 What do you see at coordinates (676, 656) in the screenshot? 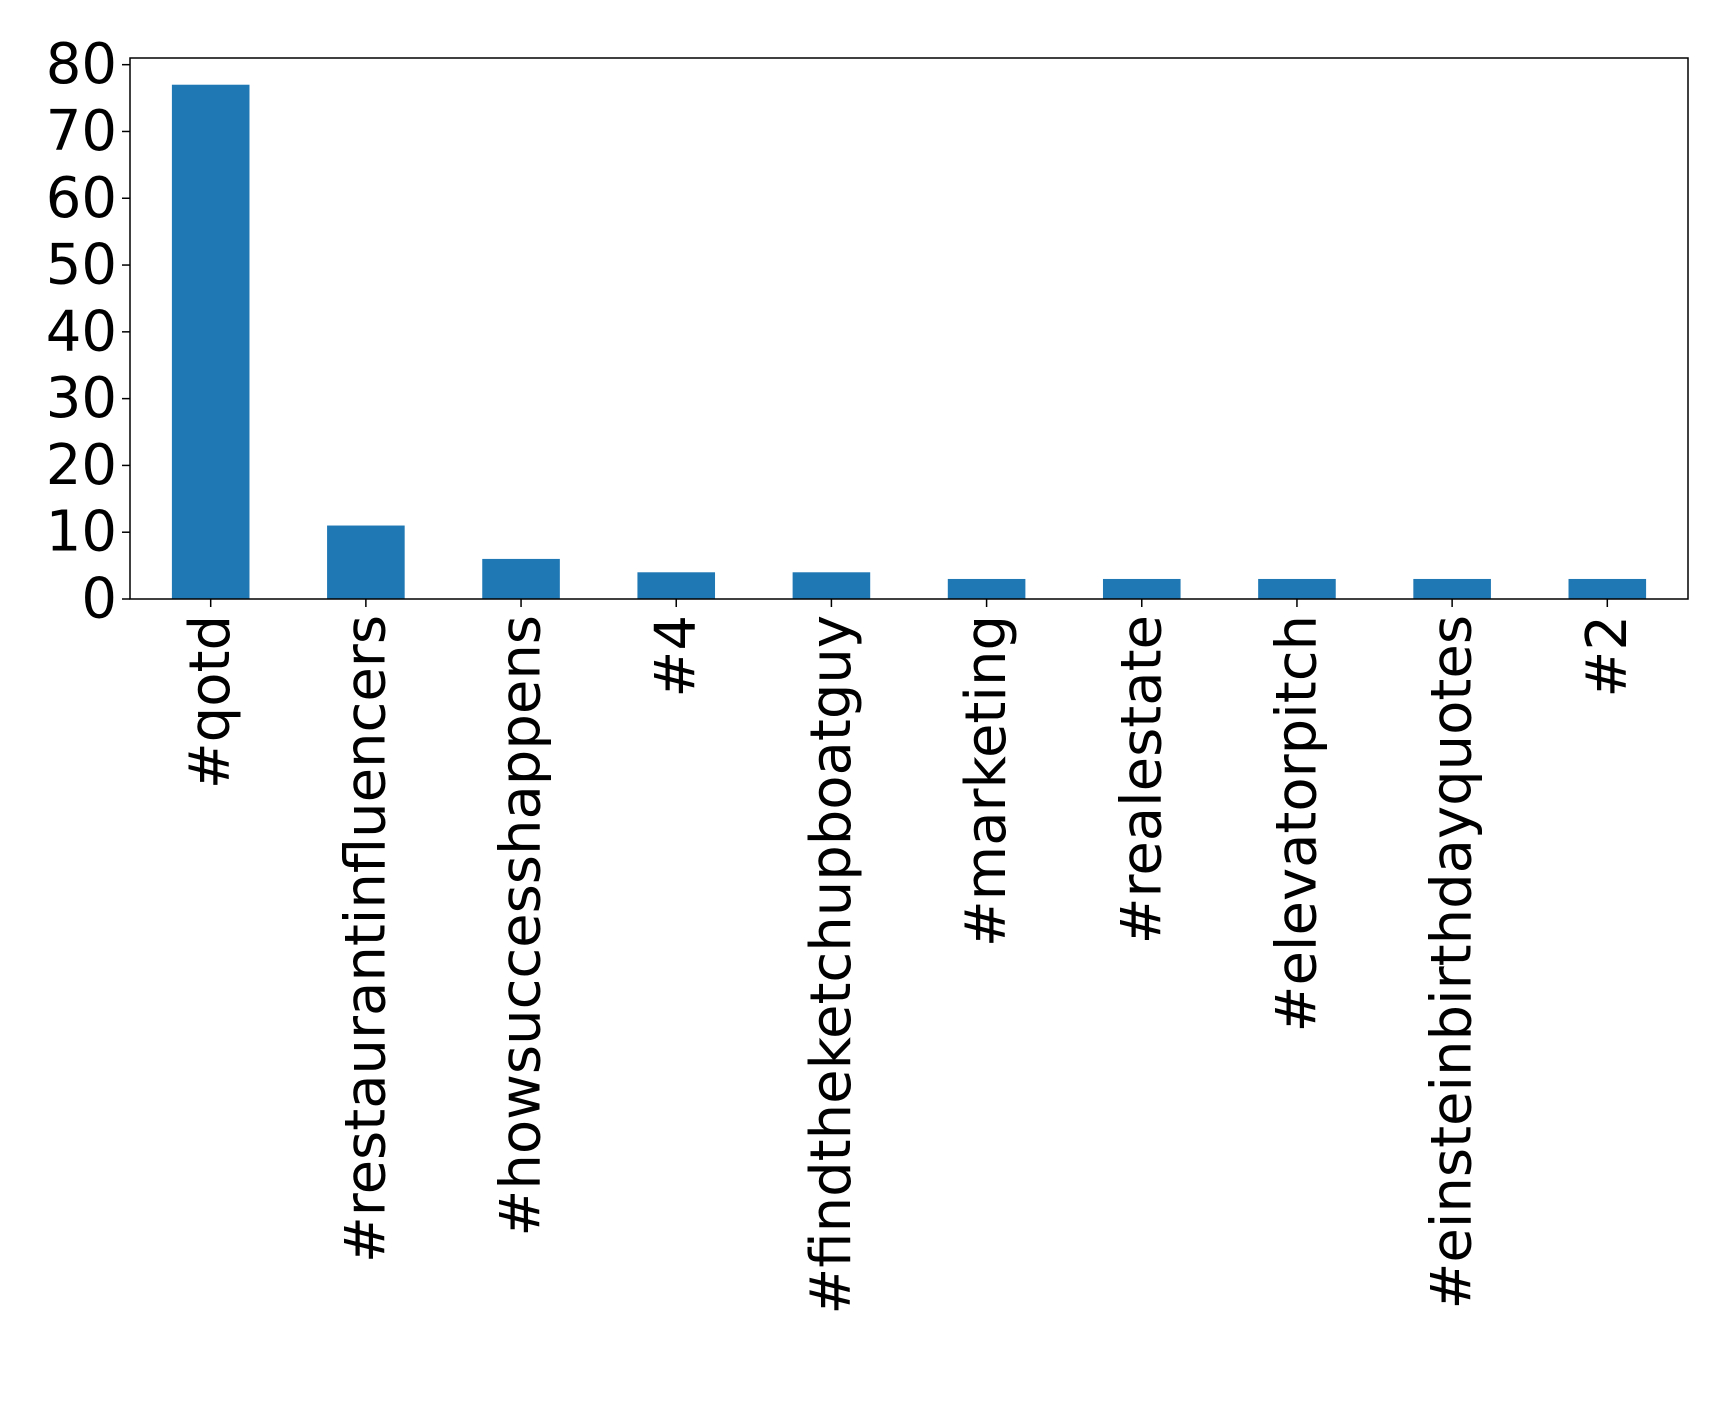
I see `x-tick-label: #4` at bounding box center [676, 656].